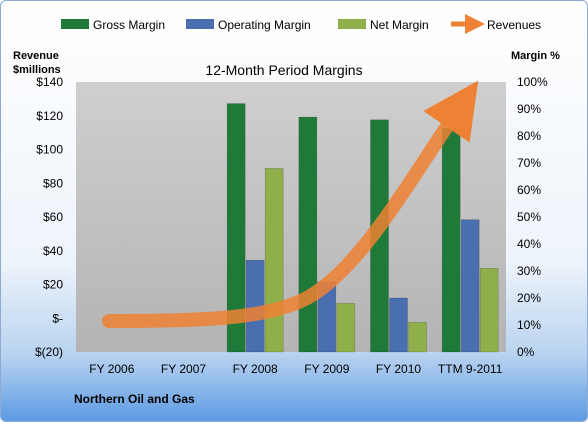 The image size is (588, 422). Describe the element at coordinates (326, 369) in the screenshot. I see `category-label: FY 2009` at that location.